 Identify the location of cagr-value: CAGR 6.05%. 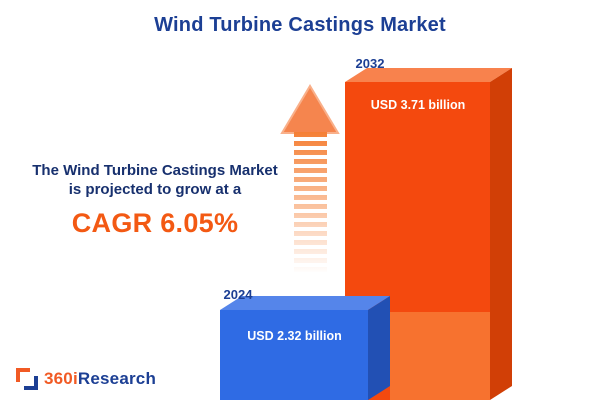
(155, 222).